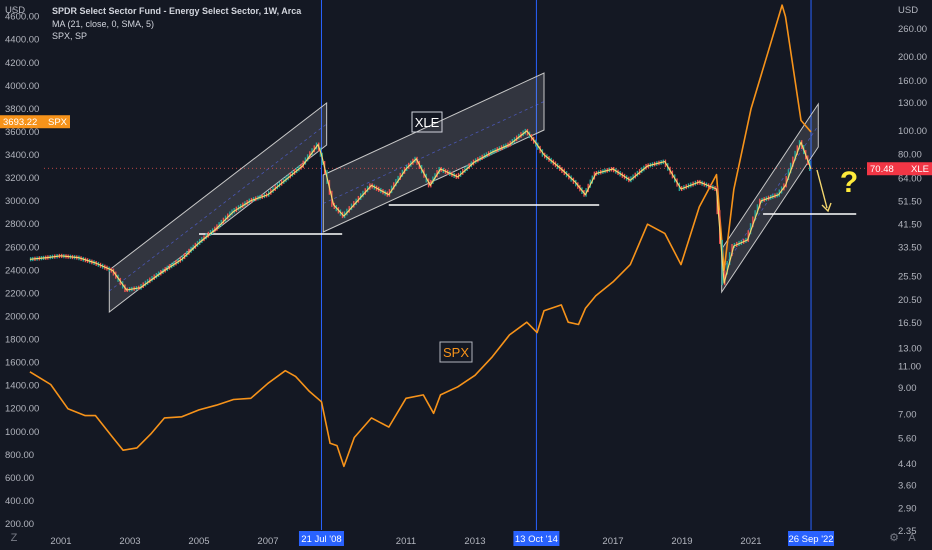 The image size is (932, 550). I want to click on xle-annotation-box, so click(427, 122).